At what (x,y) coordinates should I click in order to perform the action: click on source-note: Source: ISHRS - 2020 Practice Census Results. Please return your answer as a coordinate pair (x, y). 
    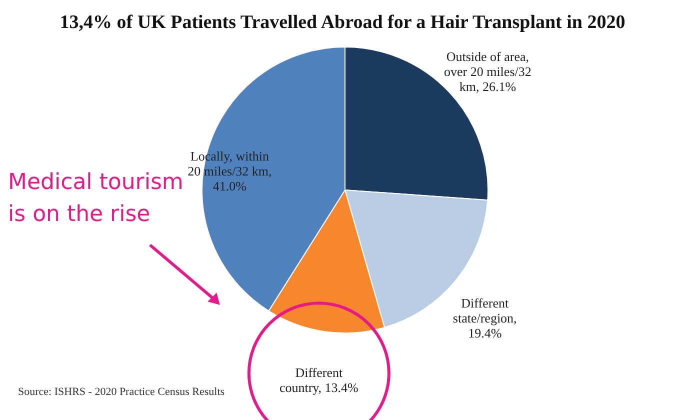
    Looking at the image, I should click on (121, 392).